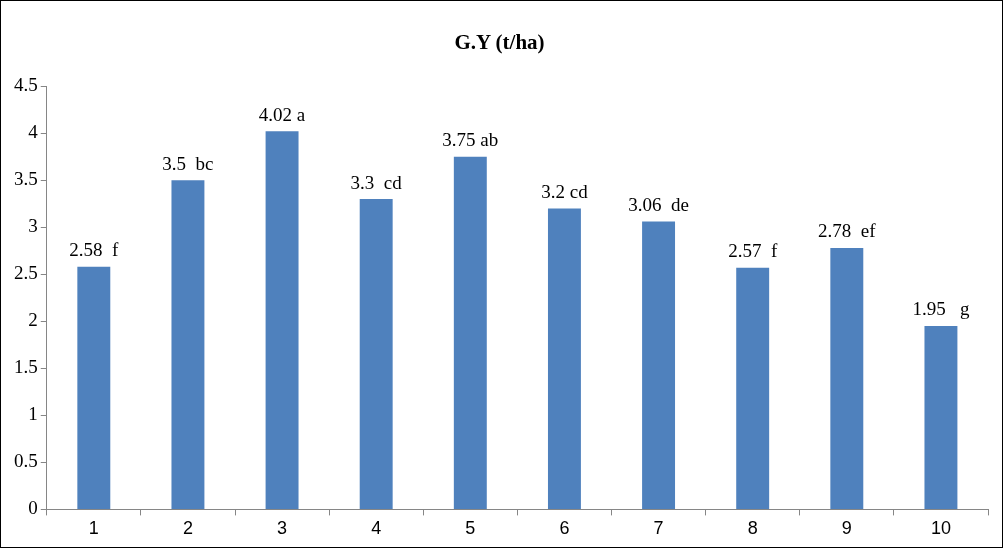  What do you see at coordinates (26, 367) in the screenshot?
I see `y-tick-label: 1.5` at bounding box center [26, 367].